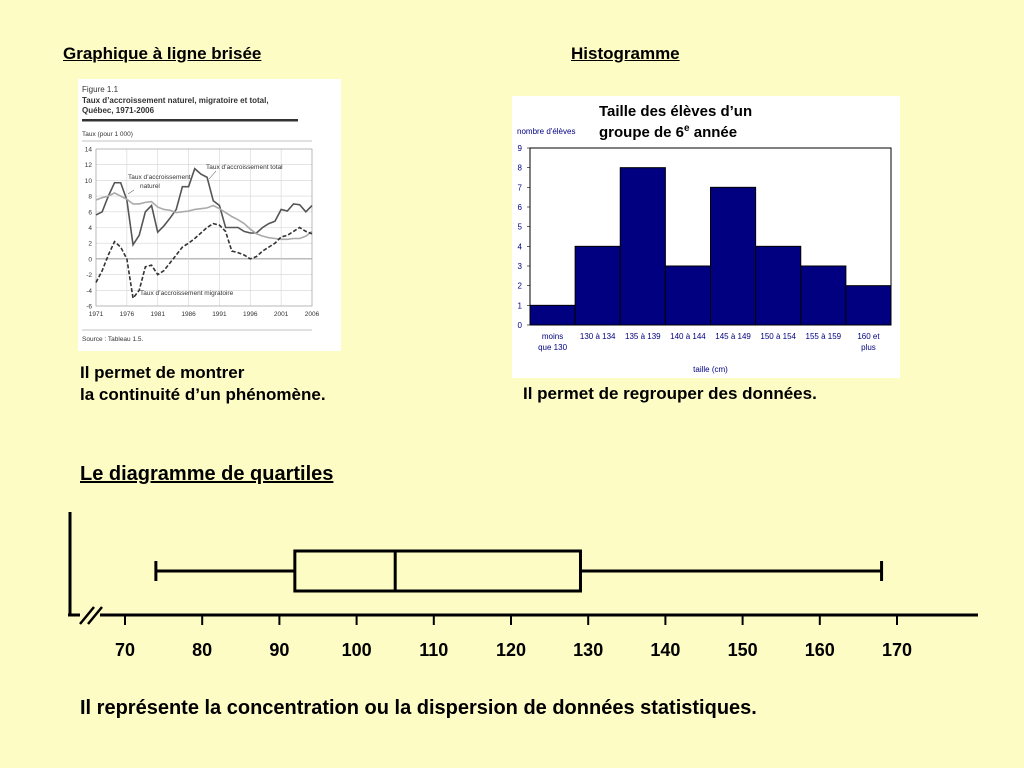 The height and width of the screenshot is (768, 1024). What do you see at coordinates (118, 110) in the screenshot?
I see `line-chart-title-line2: Québec, 1971-2006` at bounding box center [118, 110].